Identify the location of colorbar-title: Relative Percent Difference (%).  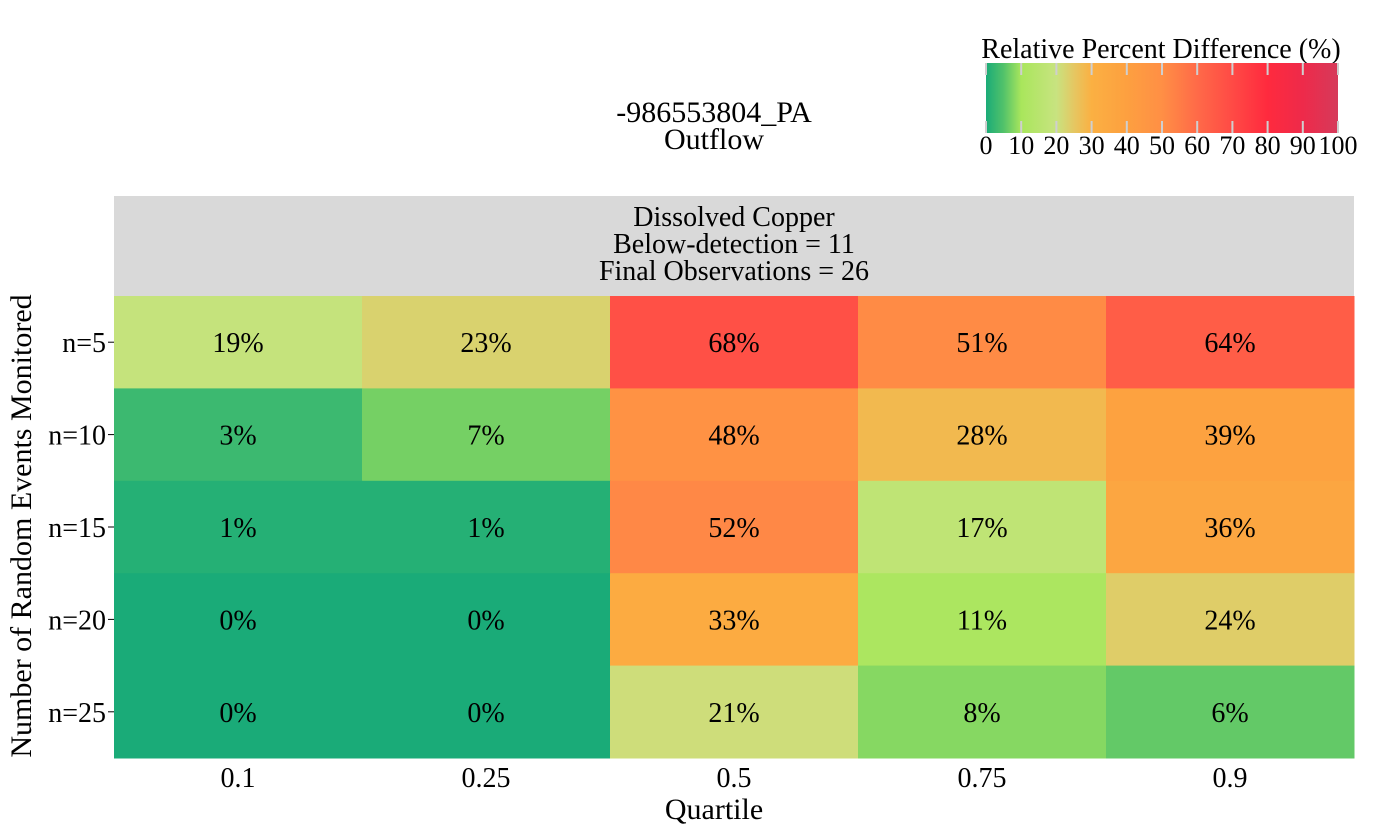
(1160, 49).